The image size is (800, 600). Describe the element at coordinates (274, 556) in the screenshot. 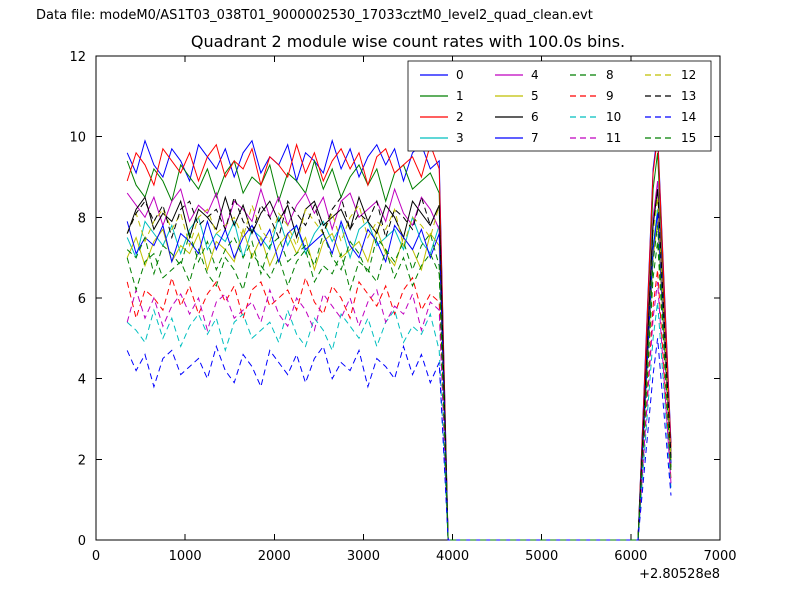

I see `x-tick-label: 2000` at that location.